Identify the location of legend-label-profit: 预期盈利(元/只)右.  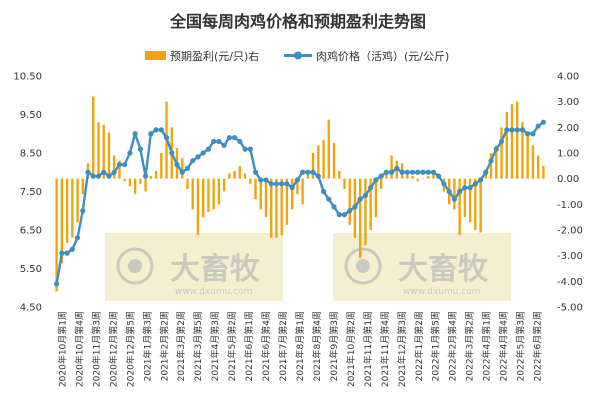
(214, 56).